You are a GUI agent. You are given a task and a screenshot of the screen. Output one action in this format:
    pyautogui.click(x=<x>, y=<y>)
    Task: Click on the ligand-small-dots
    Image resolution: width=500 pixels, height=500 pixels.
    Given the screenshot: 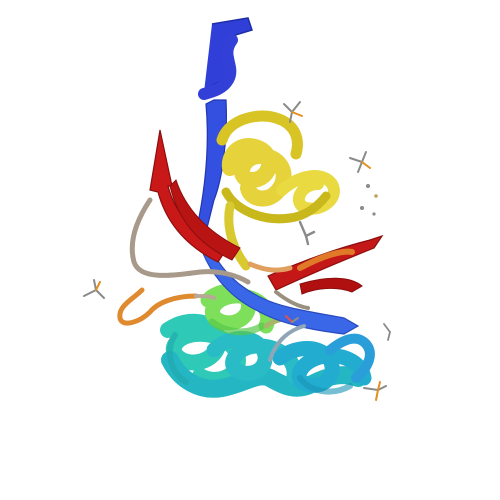 What is the action you would take?
    pyautogui.click(x=369, y=200)
    